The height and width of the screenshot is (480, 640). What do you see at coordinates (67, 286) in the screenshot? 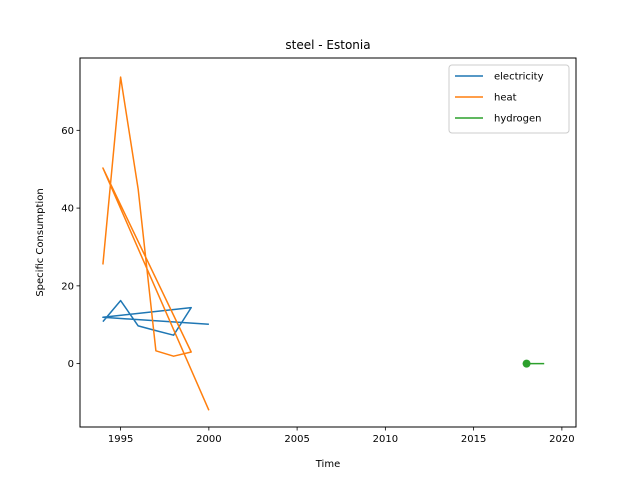
I see `y-tick-label: 20` at bounding box center [67, 286].